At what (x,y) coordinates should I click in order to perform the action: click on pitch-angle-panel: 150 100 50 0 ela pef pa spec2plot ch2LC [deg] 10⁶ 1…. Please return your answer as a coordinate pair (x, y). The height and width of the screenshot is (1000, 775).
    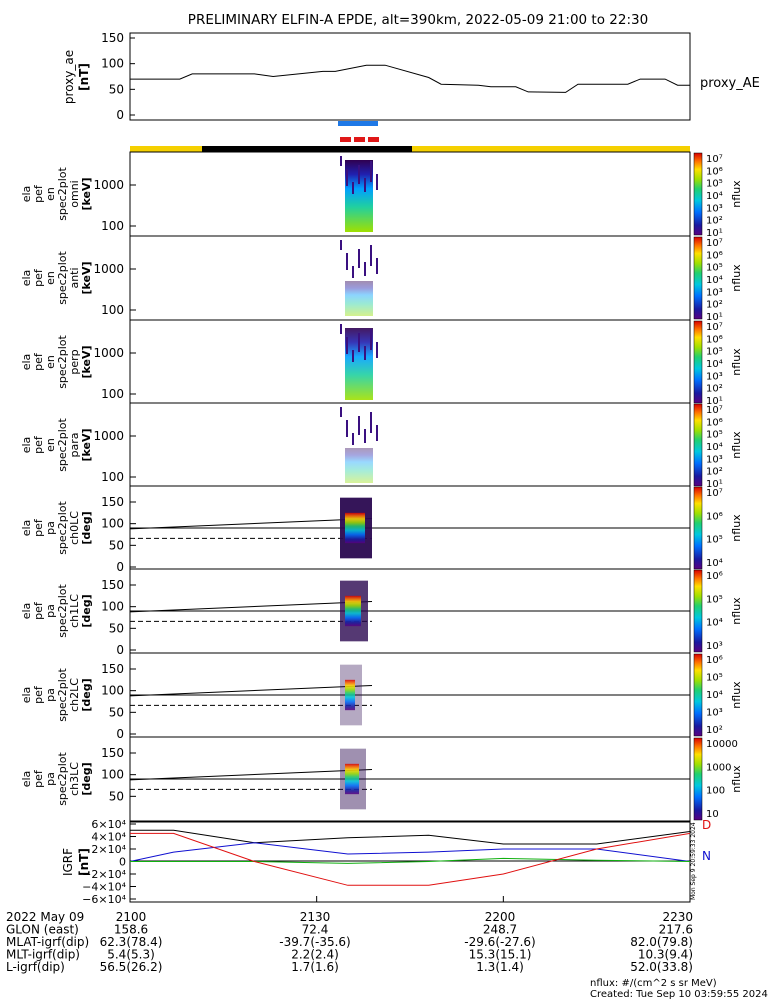
    Looking at the image, I should click on (381, 696).